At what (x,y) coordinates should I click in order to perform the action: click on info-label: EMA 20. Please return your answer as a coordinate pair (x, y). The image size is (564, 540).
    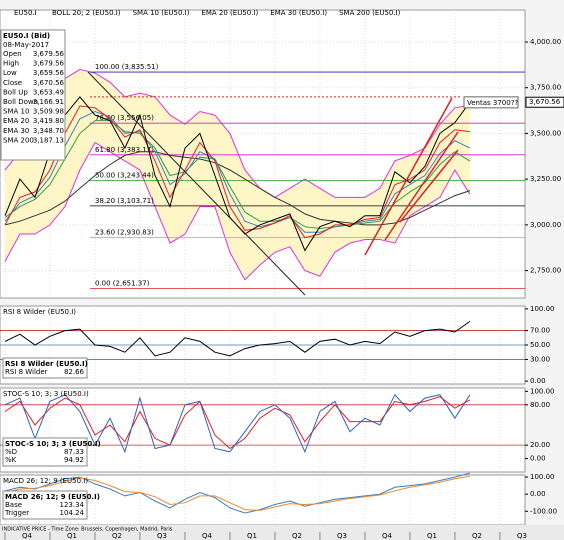
    Looking at the image, I should click on (16, 121).